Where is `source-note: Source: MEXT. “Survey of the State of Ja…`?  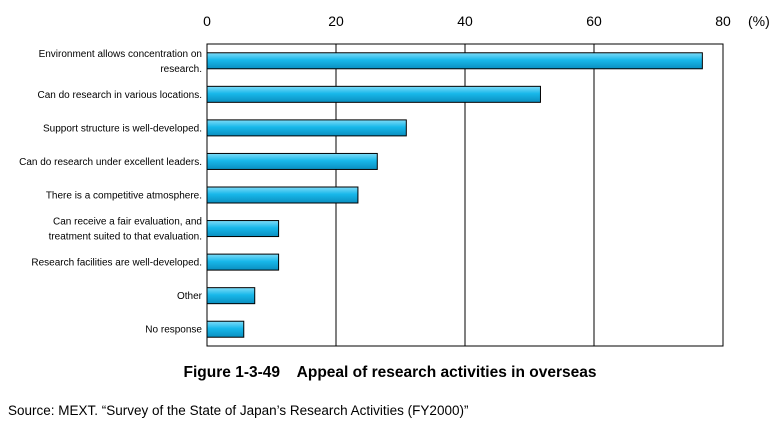
source-note: Source: MEXT. “Survey of the State of Ja… is located at coordinates (238, 410).